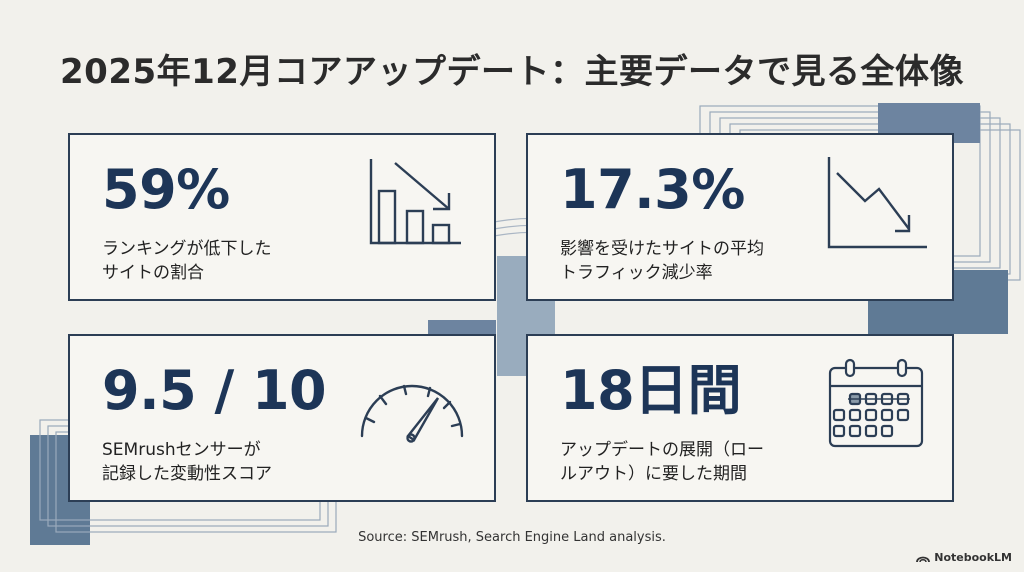 Image resolution: width=1024 pixels, height=572 pixels. What do you see at coordinates (512, 72) in the screenshot?
I see `page-title: 2025年12月コアアップデート：主要データで見る全体像` at bounding box center [512, 72].